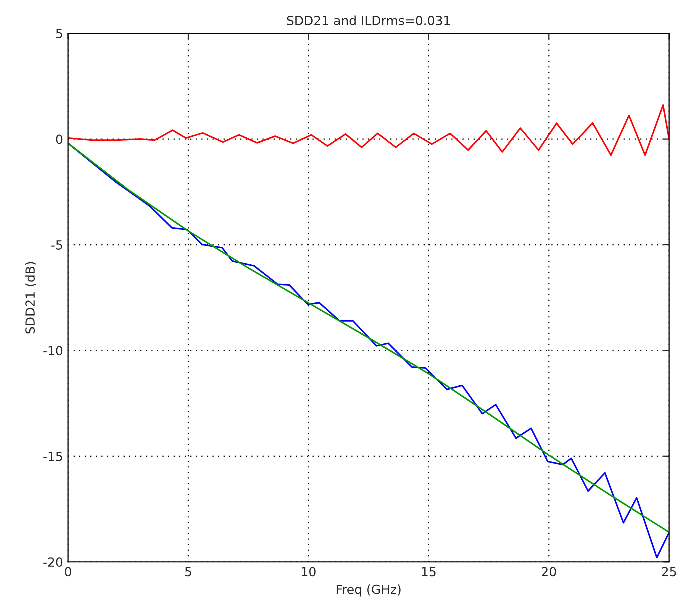 The width and height of the screenshot is (683, 611). I want to click on chart-title: SDD21 and ILDrms=0.031, so click(368, 21).